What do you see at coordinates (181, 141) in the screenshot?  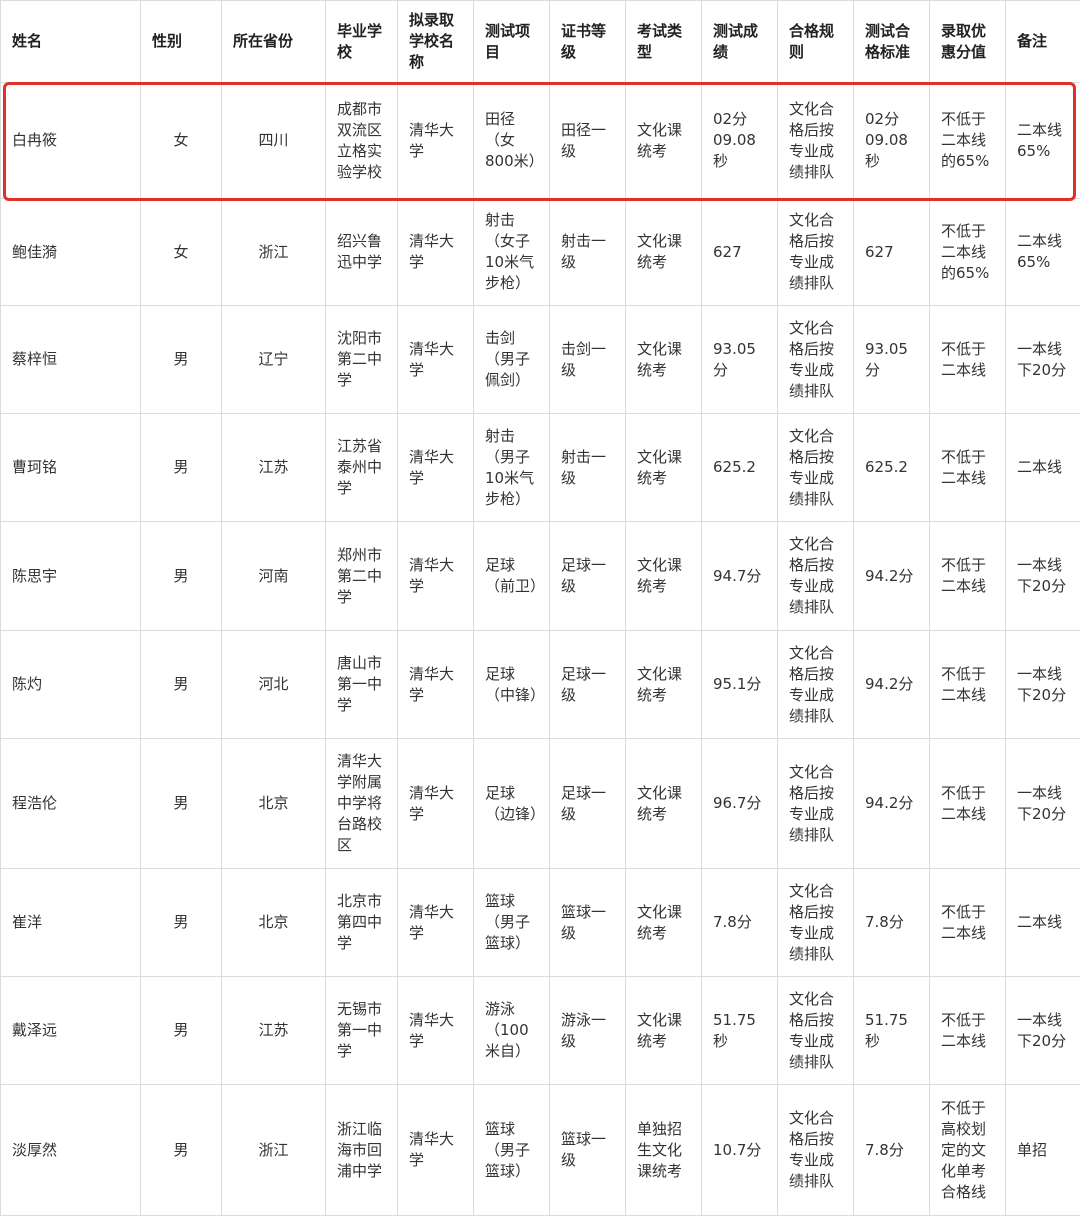 I see `table-cell: 女` at bounding box center [181, 141].